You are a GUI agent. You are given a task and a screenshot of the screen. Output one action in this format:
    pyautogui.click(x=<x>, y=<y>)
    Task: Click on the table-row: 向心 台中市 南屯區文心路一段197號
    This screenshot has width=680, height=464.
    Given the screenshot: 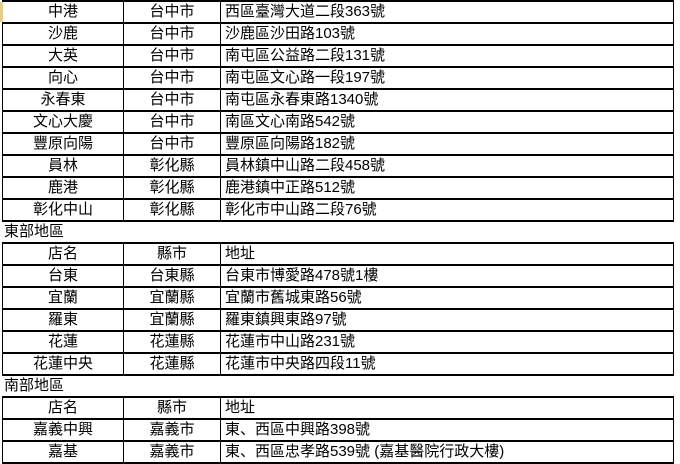 What is the action you would take?
    pyautogui.click(x=338, y=78)
    